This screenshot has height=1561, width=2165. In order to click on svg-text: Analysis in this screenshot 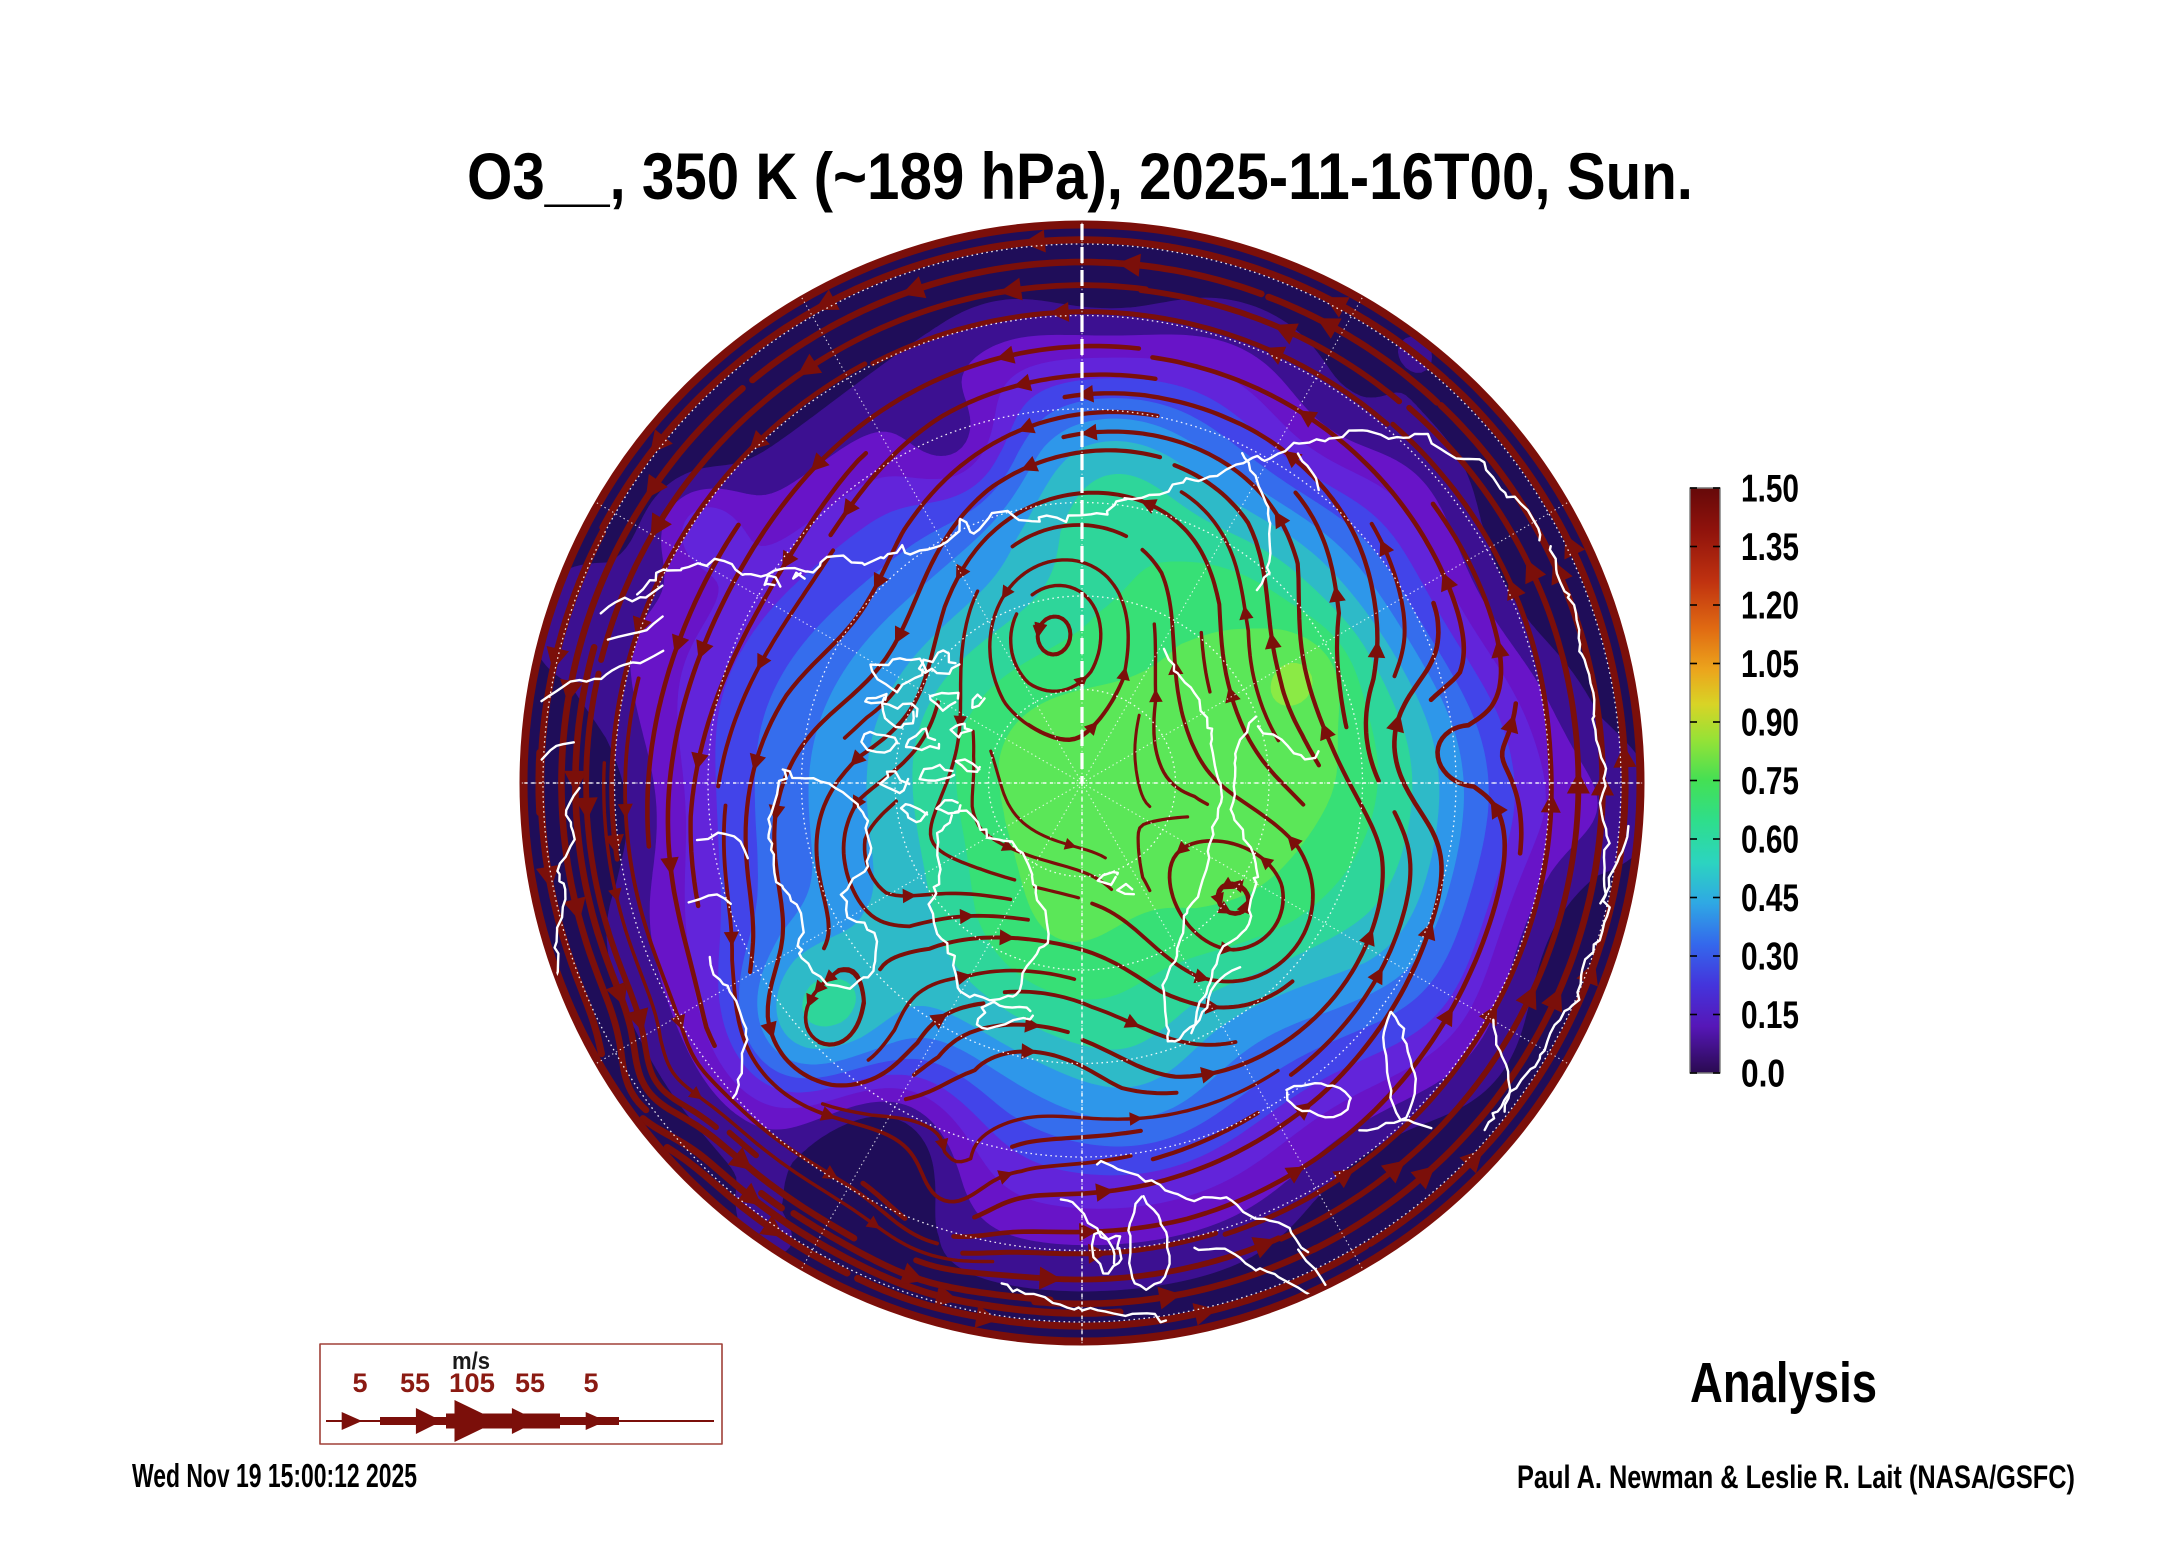, I will do `click(1783, 1383)`.